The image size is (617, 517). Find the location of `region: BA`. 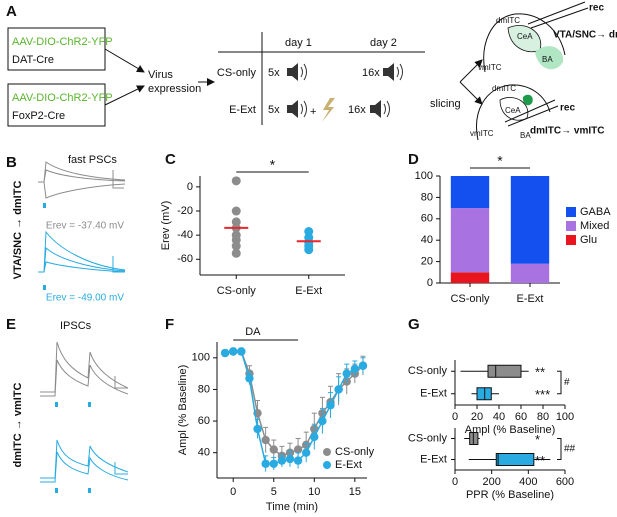

region: BA is located at coordinates (525, 135).